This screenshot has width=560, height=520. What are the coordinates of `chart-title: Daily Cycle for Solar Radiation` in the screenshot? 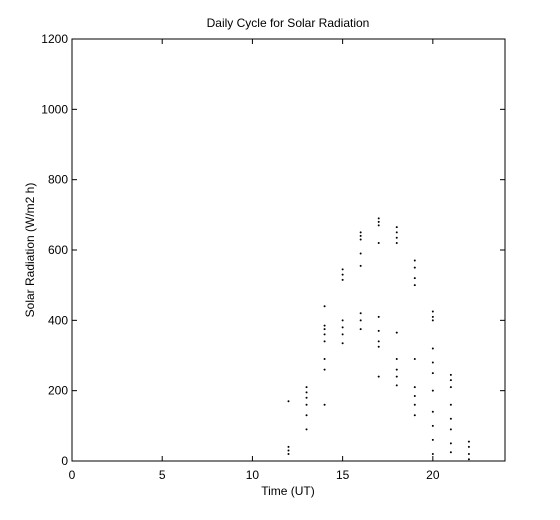 It's located at (288, 23).